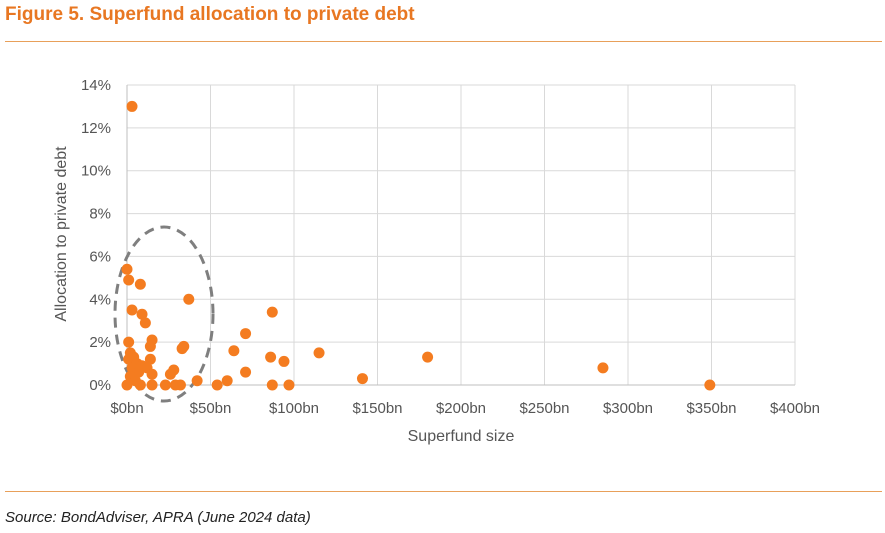  I want to click on y-tick-label: 4%, so click(100, 299).